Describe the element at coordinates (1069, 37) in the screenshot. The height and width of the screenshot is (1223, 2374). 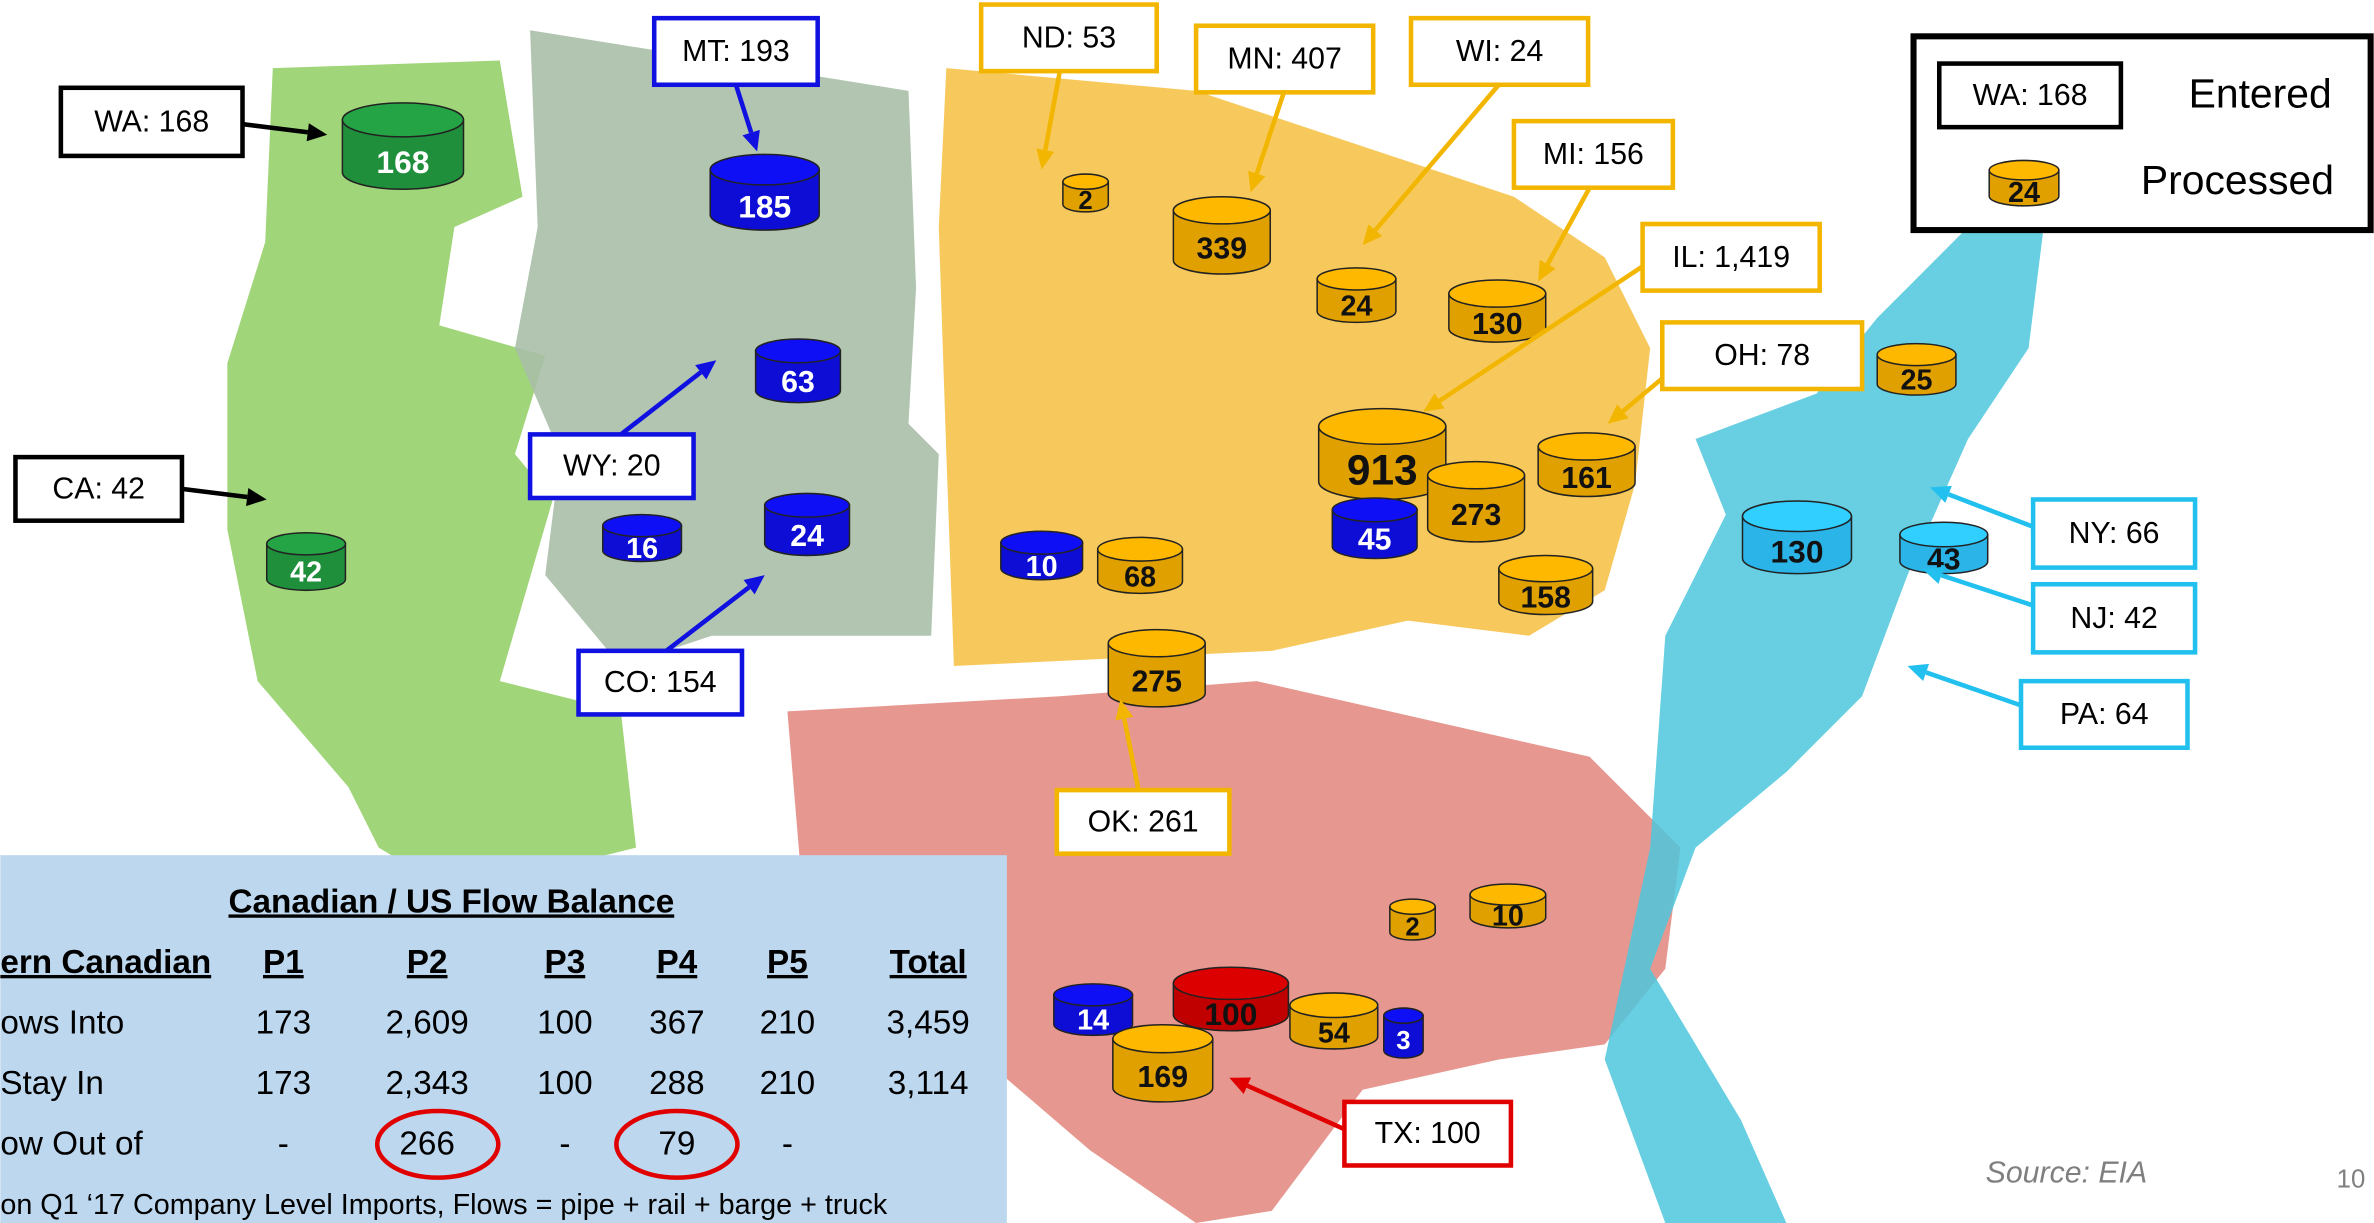
I see `callout-label: ND: 53` at that location.